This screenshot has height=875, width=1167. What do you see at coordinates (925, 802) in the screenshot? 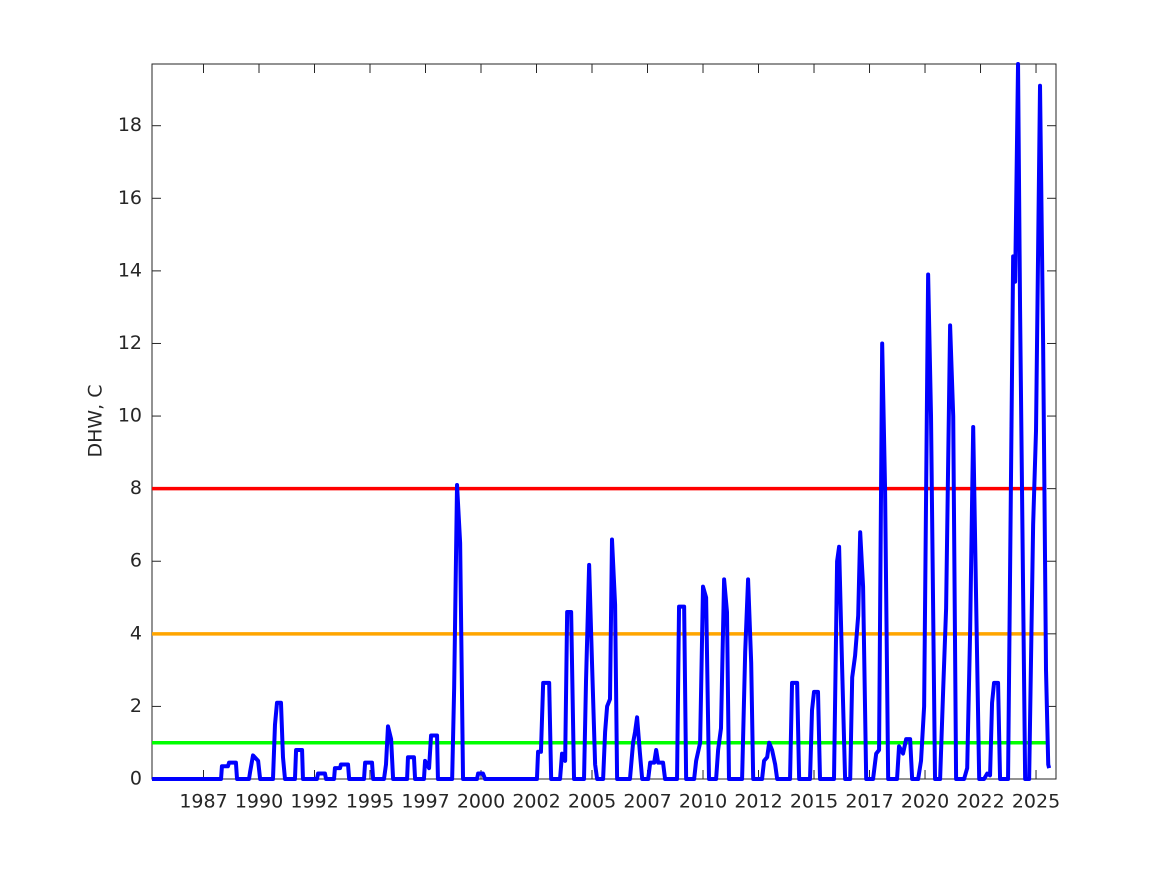
I see `x-tick-label: 2020` at bounding box center [925, 802].